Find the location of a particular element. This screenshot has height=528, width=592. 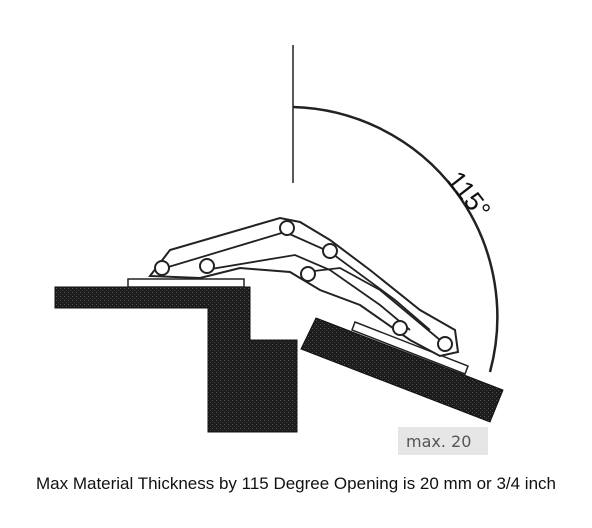

max-badge-bg is located at coordinates (443, 441).